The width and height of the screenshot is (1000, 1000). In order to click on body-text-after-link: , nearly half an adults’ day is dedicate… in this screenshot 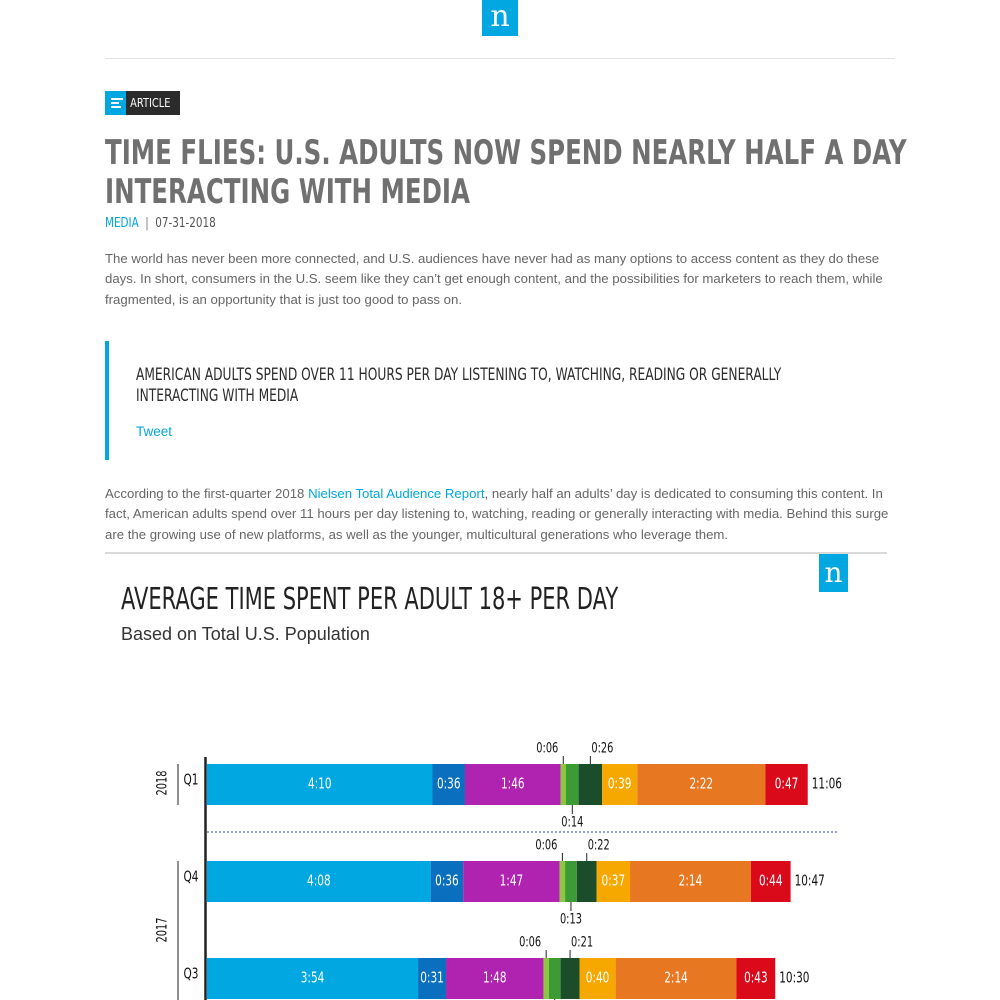, I will do `click(497, 514)`.